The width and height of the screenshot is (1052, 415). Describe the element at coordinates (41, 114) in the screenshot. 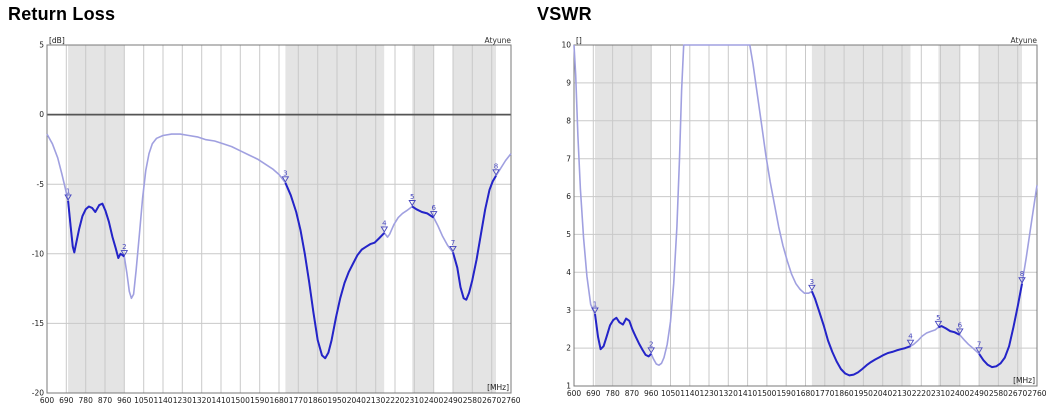

I see `y-tick-label: 0` at that location.